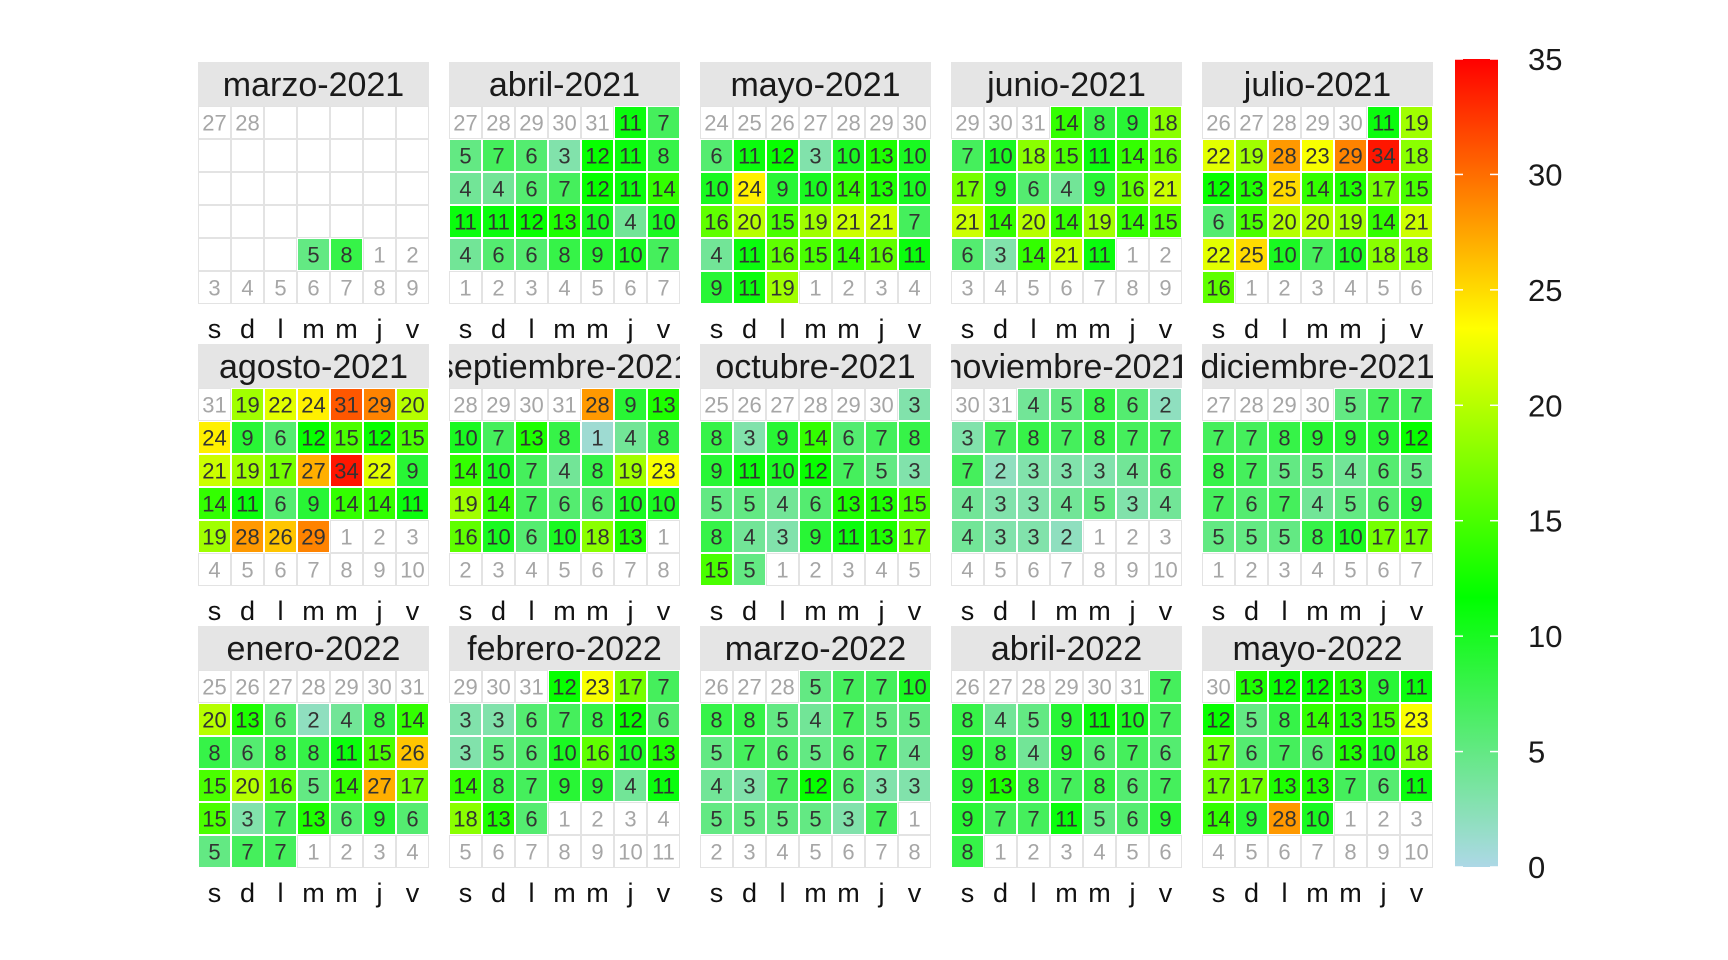 The image size is (1728, 960). What do you see at coordinates (564, 85) in the screenshot?
I see `month-title: abril-2021` at bounding box center [564, 85].